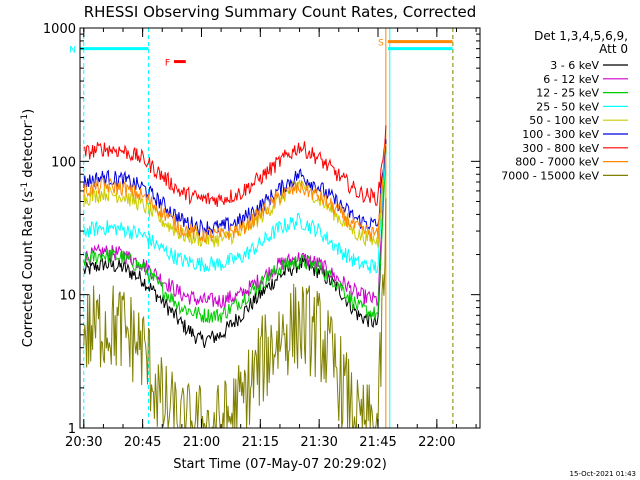 This screenshot has width=640, height=480. What do you see at coordinates (280, 464) in the screenshot?
I see `x-axis-label: Start Time (07-May-07 20:29:02)` at bounding box center [280, 464].